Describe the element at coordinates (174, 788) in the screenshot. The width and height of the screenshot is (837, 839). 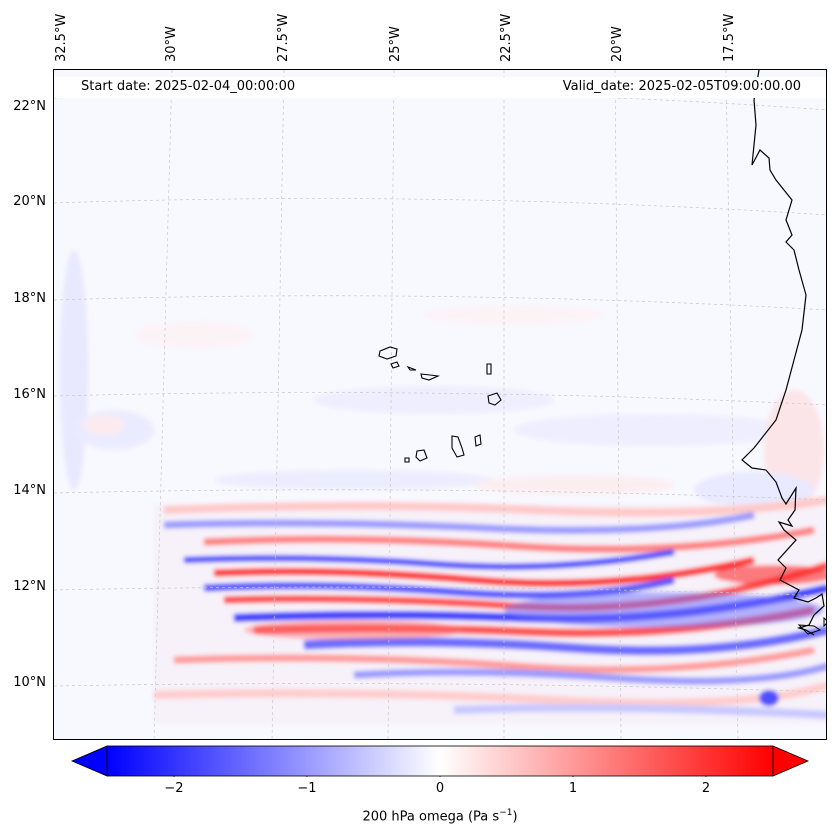
I see `colorbar-tick-neg2: −2` at that location.